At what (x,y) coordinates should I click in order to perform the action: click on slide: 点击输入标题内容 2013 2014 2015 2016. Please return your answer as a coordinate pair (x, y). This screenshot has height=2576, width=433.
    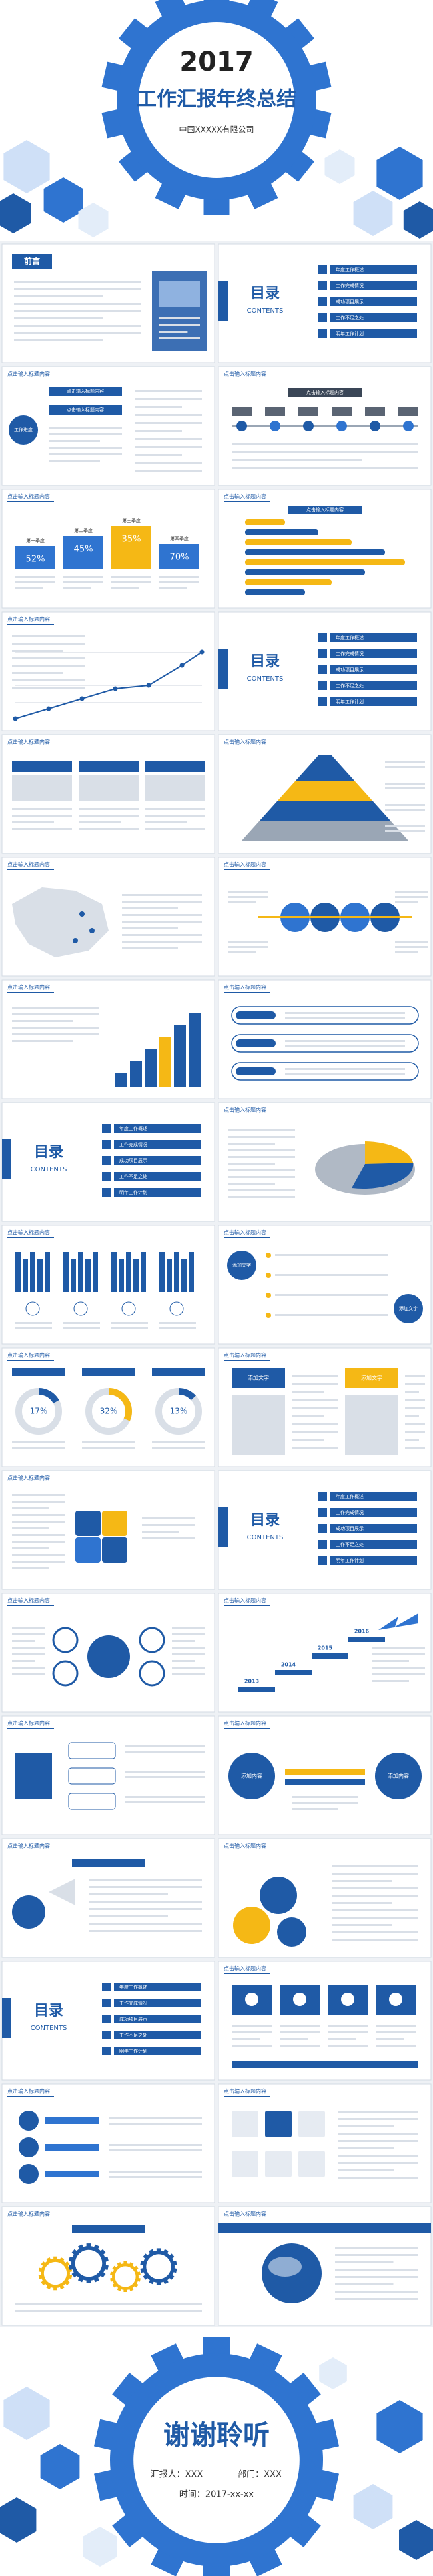
    Looking at the image, I should click on (325, 1653).